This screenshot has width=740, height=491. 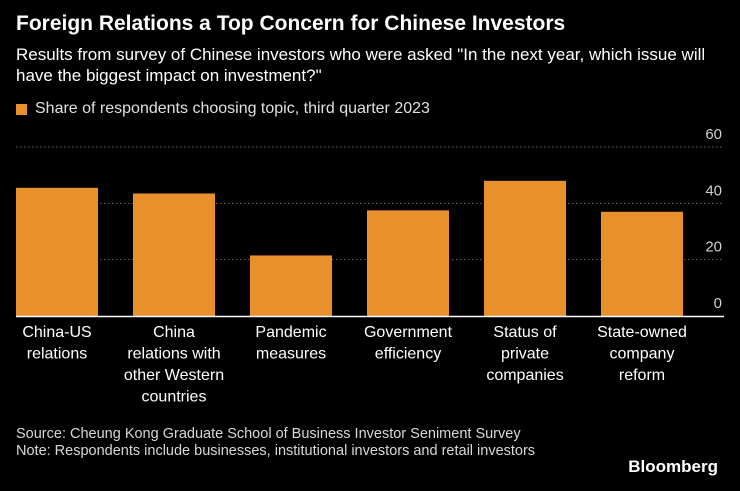 I want to click on y-tick-label: 60, so click(x=713, y=134).